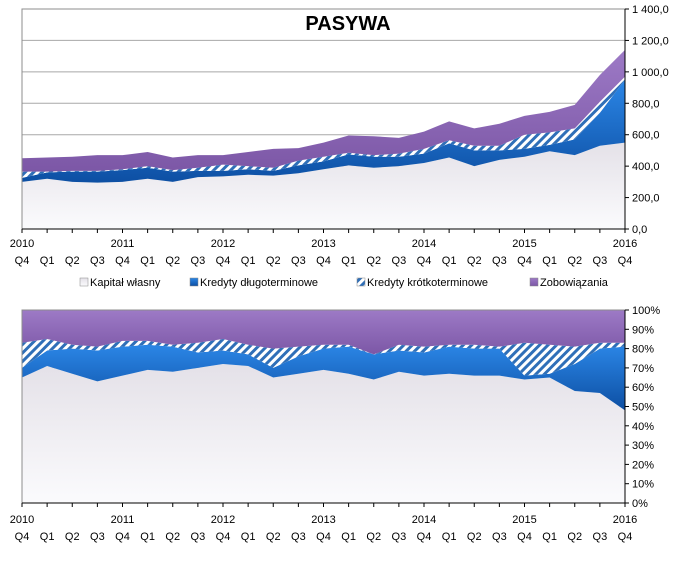 This screenshot has height=571, width=682. What do you see at coordinates (643, 485) in the screenshot?
I see `y-tick-label: 10%` at bounding box center [643, 485].